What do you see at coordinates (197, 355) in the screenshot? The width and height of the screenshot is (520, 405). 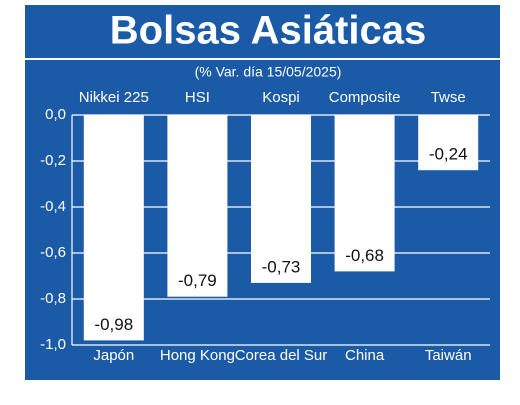 I see `x-tick-label: Hong Kong` at bounding box center [197, 355].